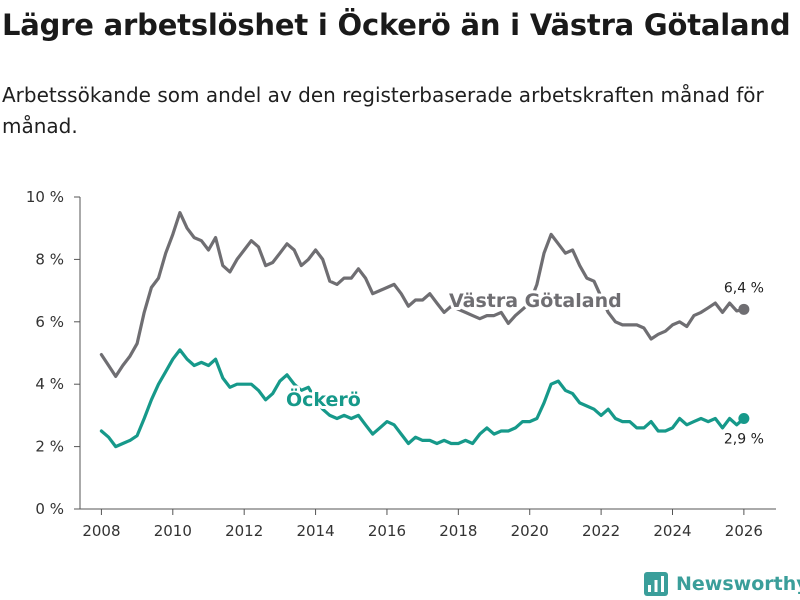 The image size is (800, 600). What do you see at coordinates (387, 531) in the screenshot?
I see `x-tick-label: 2016` at bounding box center [387, 531].